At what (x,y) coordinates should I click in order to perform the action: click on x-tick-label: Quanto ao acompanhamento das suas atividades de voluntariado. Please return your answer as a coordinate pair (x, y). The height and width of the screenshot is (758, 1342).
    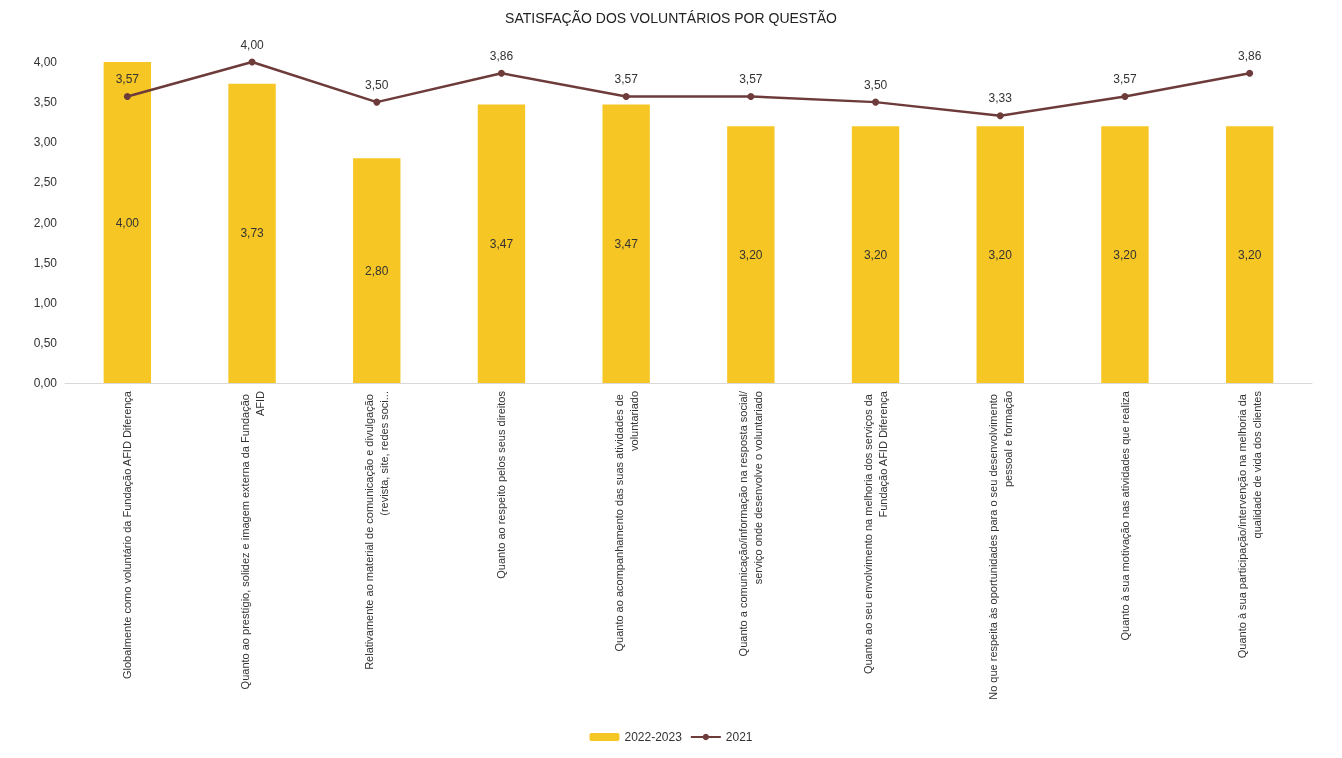
    Looking at the image, I should click on (626, 521).